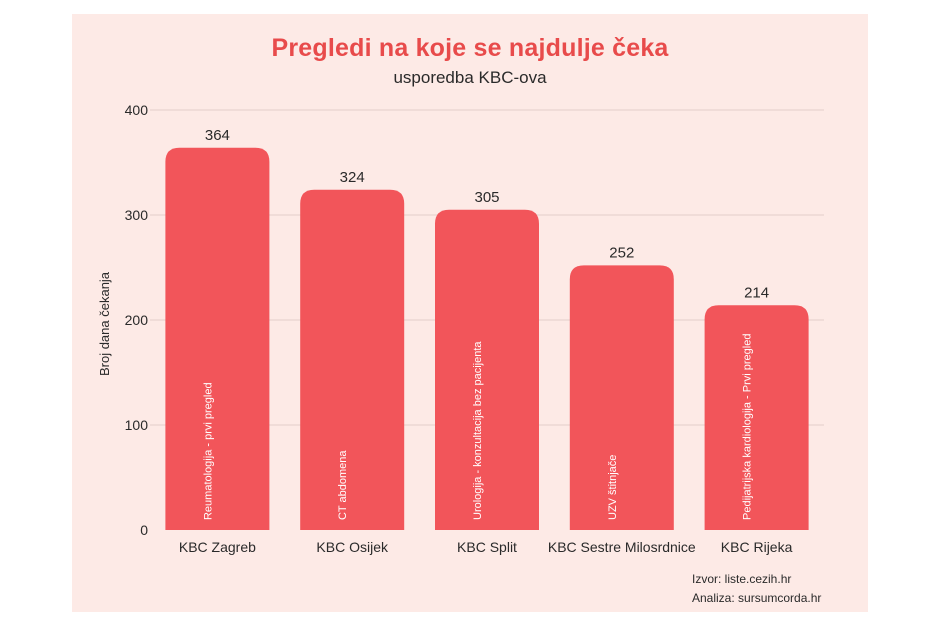  I want to click on x-tick-label: KBC Osijek, so click(352, 547).